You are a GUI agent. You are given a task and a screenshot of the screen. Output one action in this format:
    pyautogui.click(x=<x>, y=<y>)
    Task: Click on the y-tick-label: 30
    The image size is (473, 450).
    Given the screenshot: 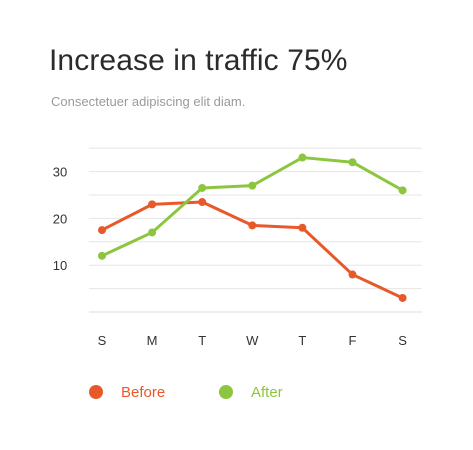 What is the action you would take?
    pyautogui.click(x=60, y=172)
    